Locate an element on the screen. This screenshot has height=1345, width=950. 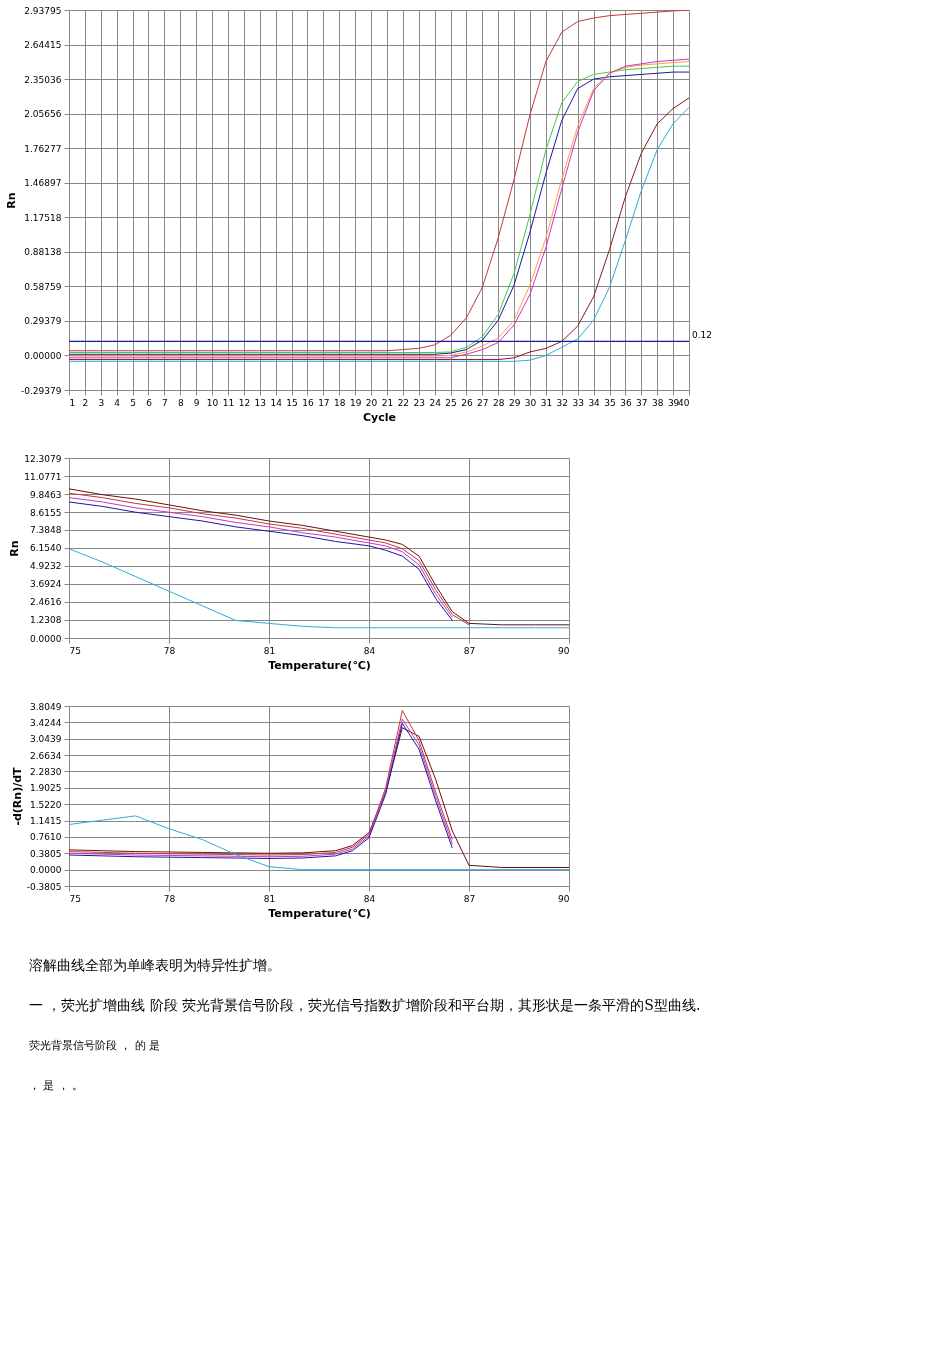
y-tick-label: -0.3805 is located at coordinates (44, 886).